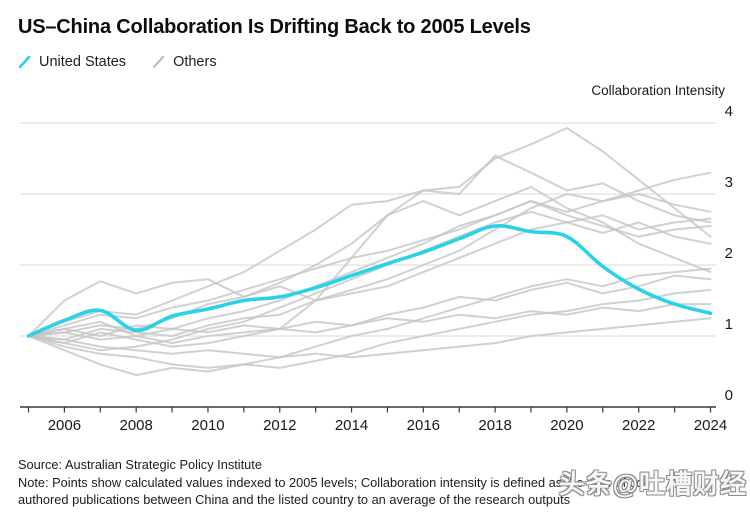 Image resolution: width=750 pixels, height=521 pixels. I want to click on x-tick-label-2012: 2012, so click(279, 425).